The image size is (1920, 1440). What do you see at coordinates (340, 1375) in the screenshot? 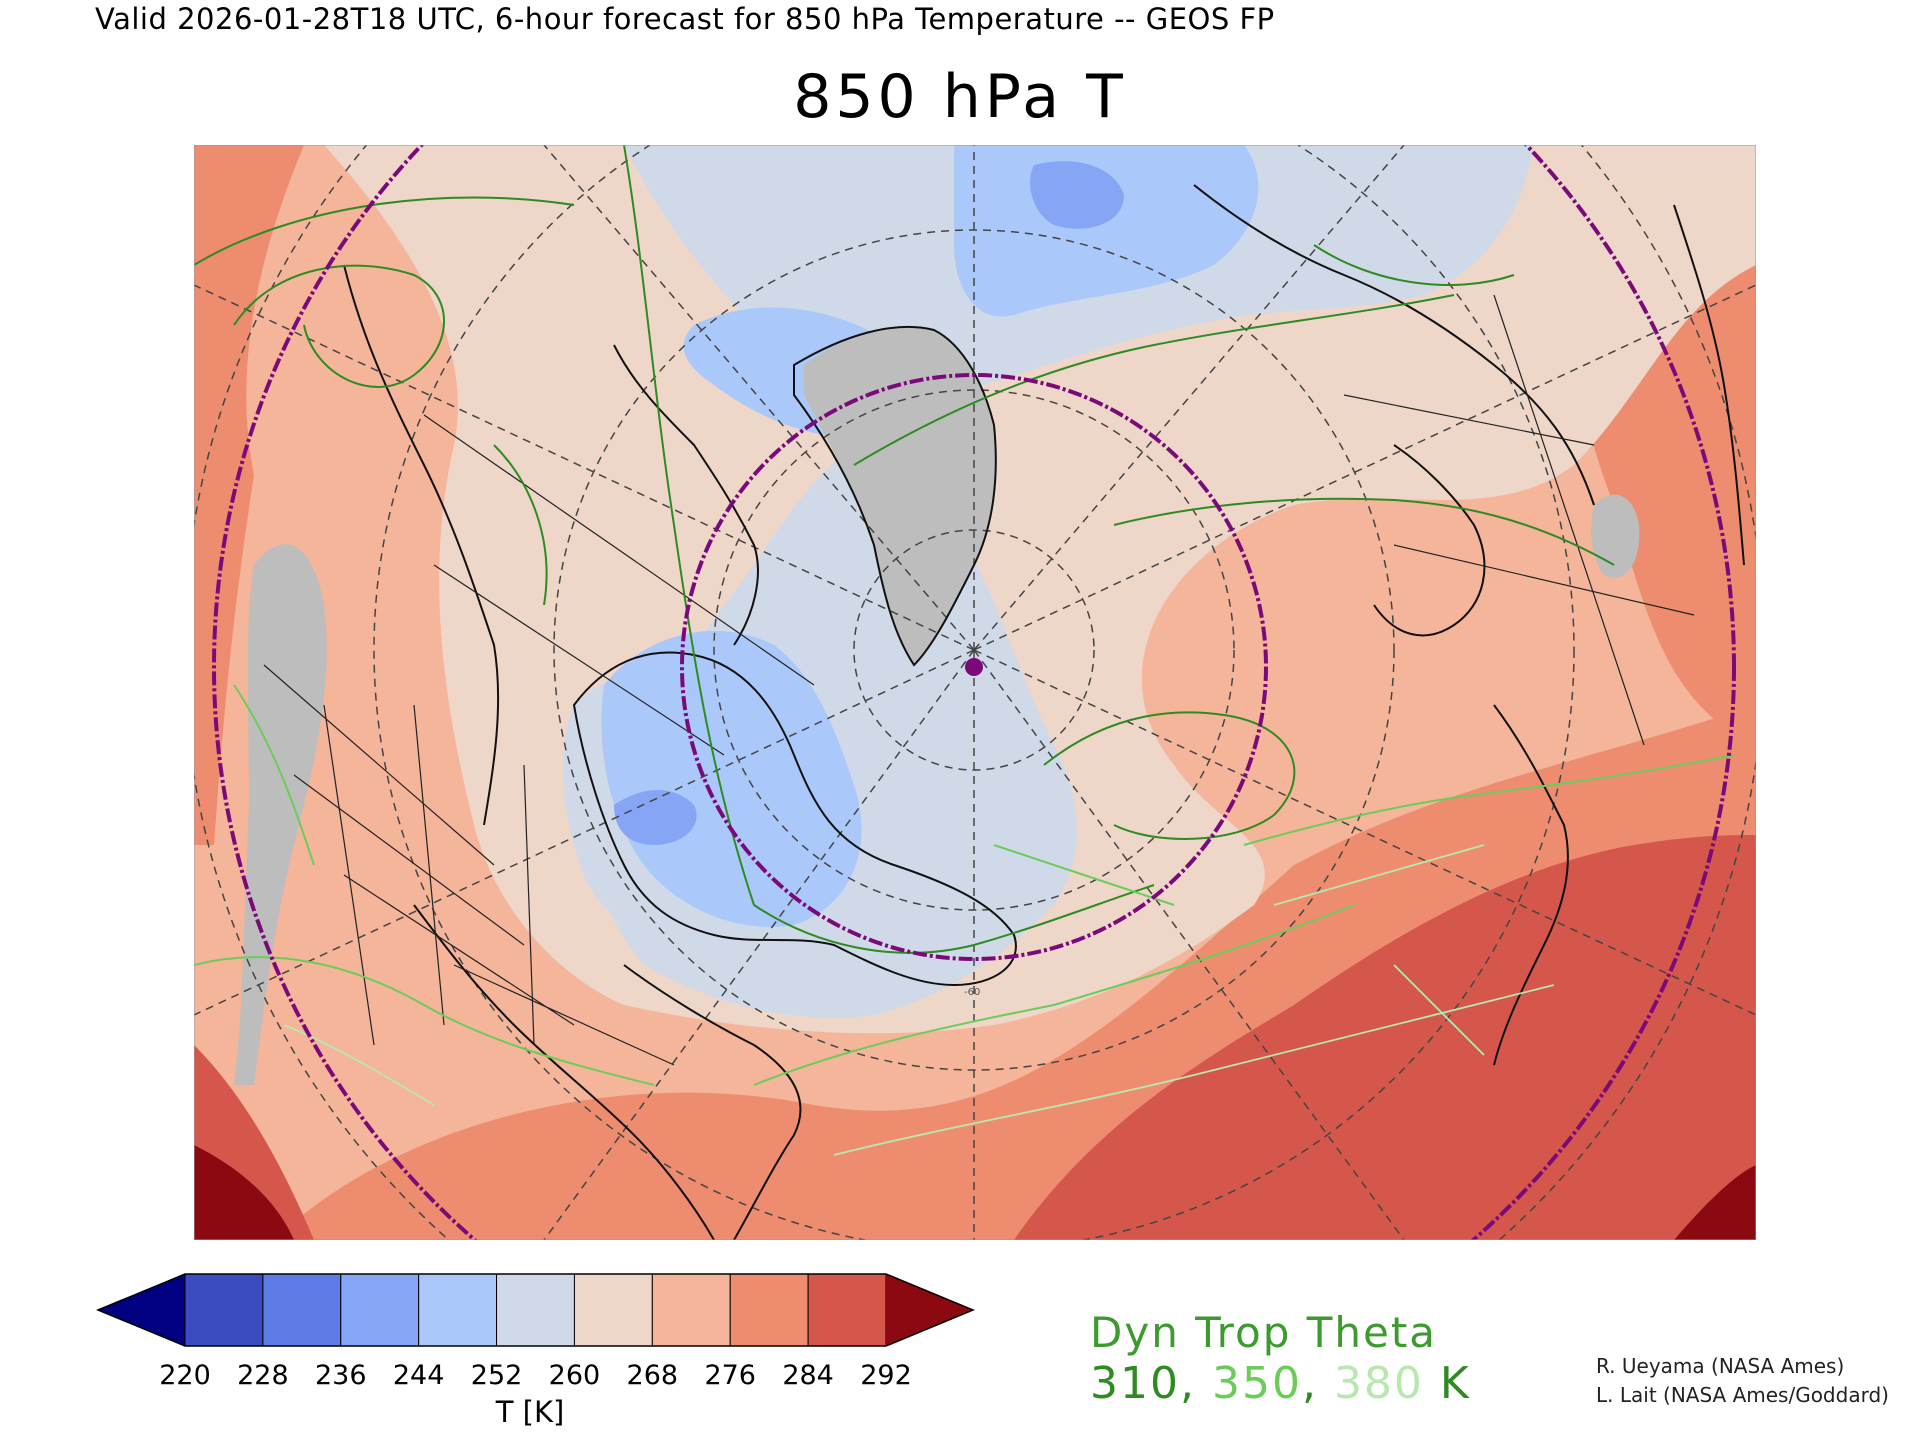
I see `colorbar-tick-label: 236` at bounding box center [340, 1375].